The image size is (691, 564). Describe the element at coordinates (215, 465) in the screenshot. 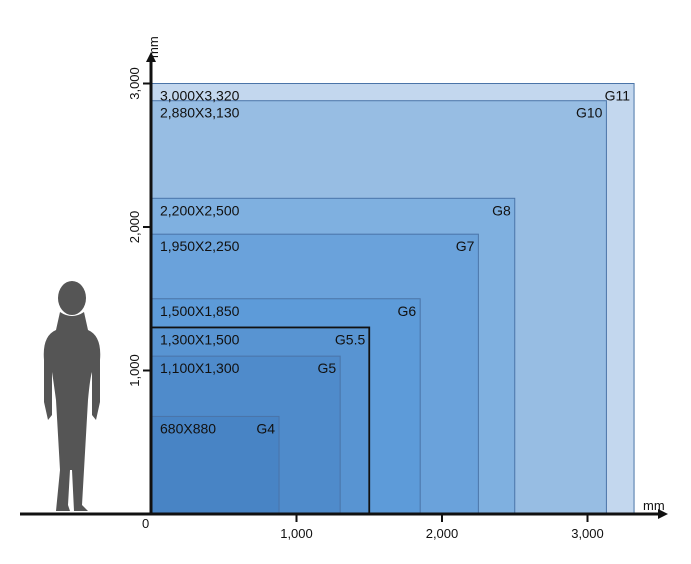

I see `rect-g4` at that location.